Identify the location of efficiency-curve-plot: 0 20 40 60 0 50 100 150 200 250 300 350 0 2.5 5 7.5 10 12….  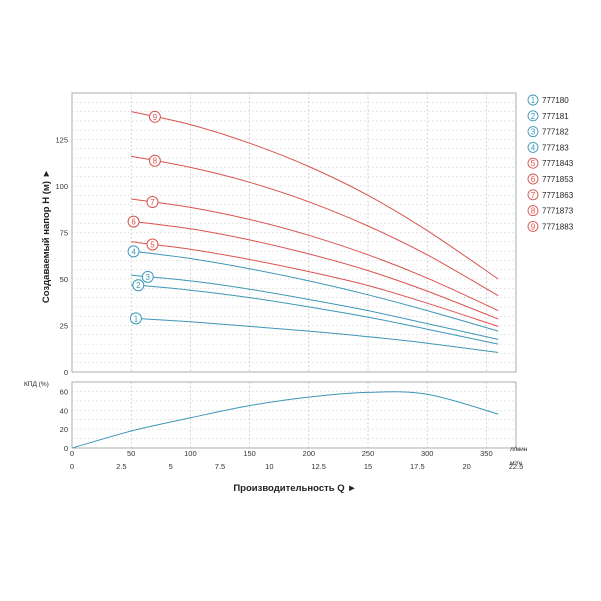
(292, 426).